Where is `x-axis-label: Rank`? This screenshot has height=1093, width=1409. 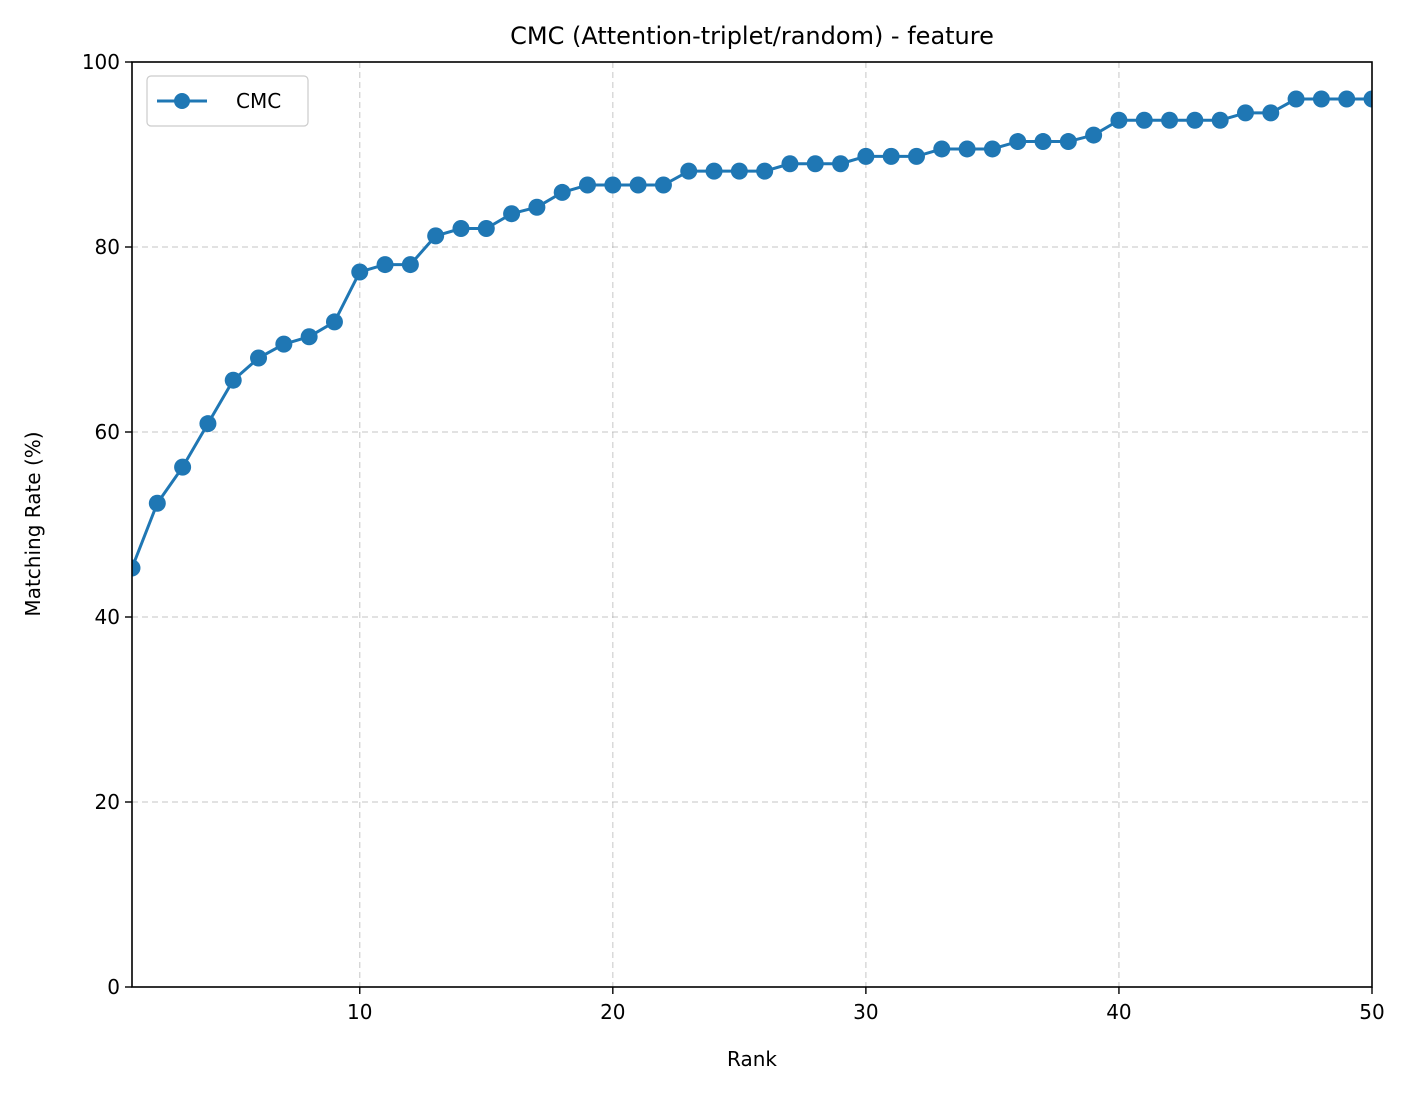 x-axis-label: Rank is located at coordinates (752, 1059).